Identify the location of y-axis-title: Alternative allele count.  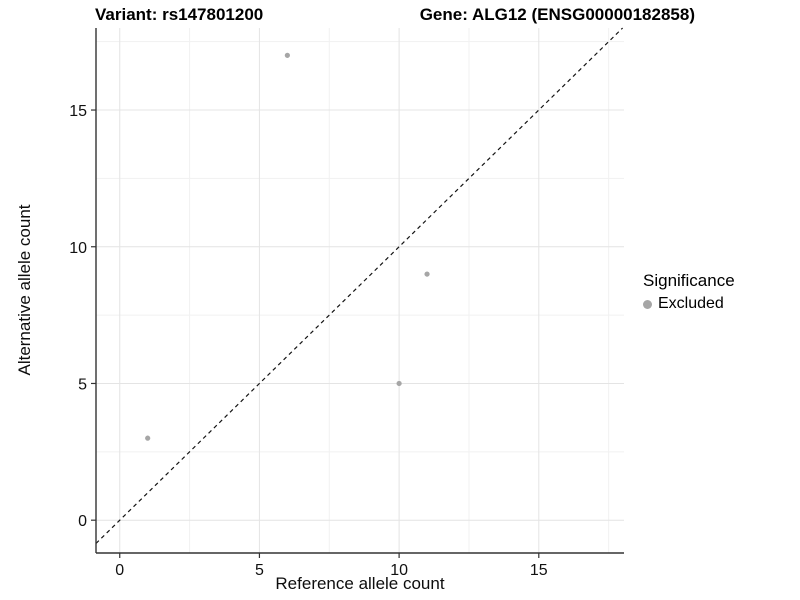
(24, 290).